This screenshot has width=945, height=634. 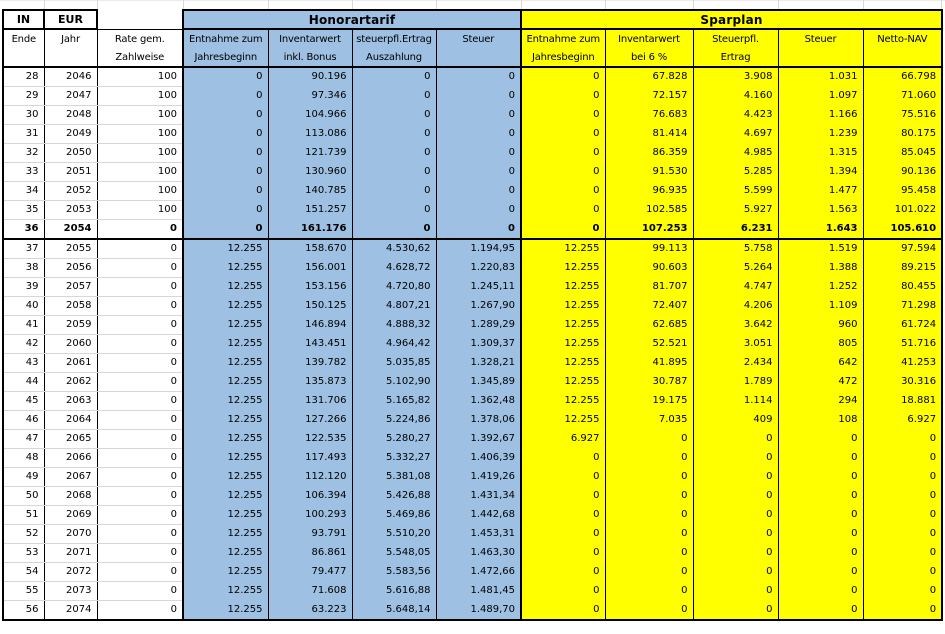 I want to click on cell-honorartarif-3: 1.220,83, so click(x=478, y=268).